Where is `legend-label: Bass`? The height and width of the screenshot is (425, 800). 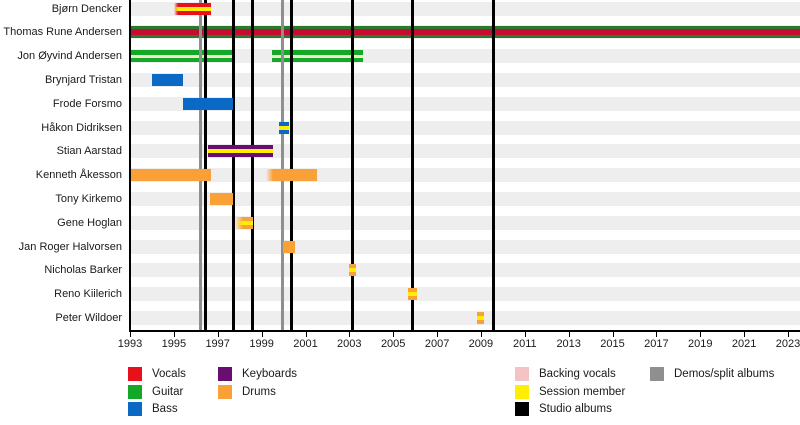 legend-label: Bass is located at coordinates (165, 409).